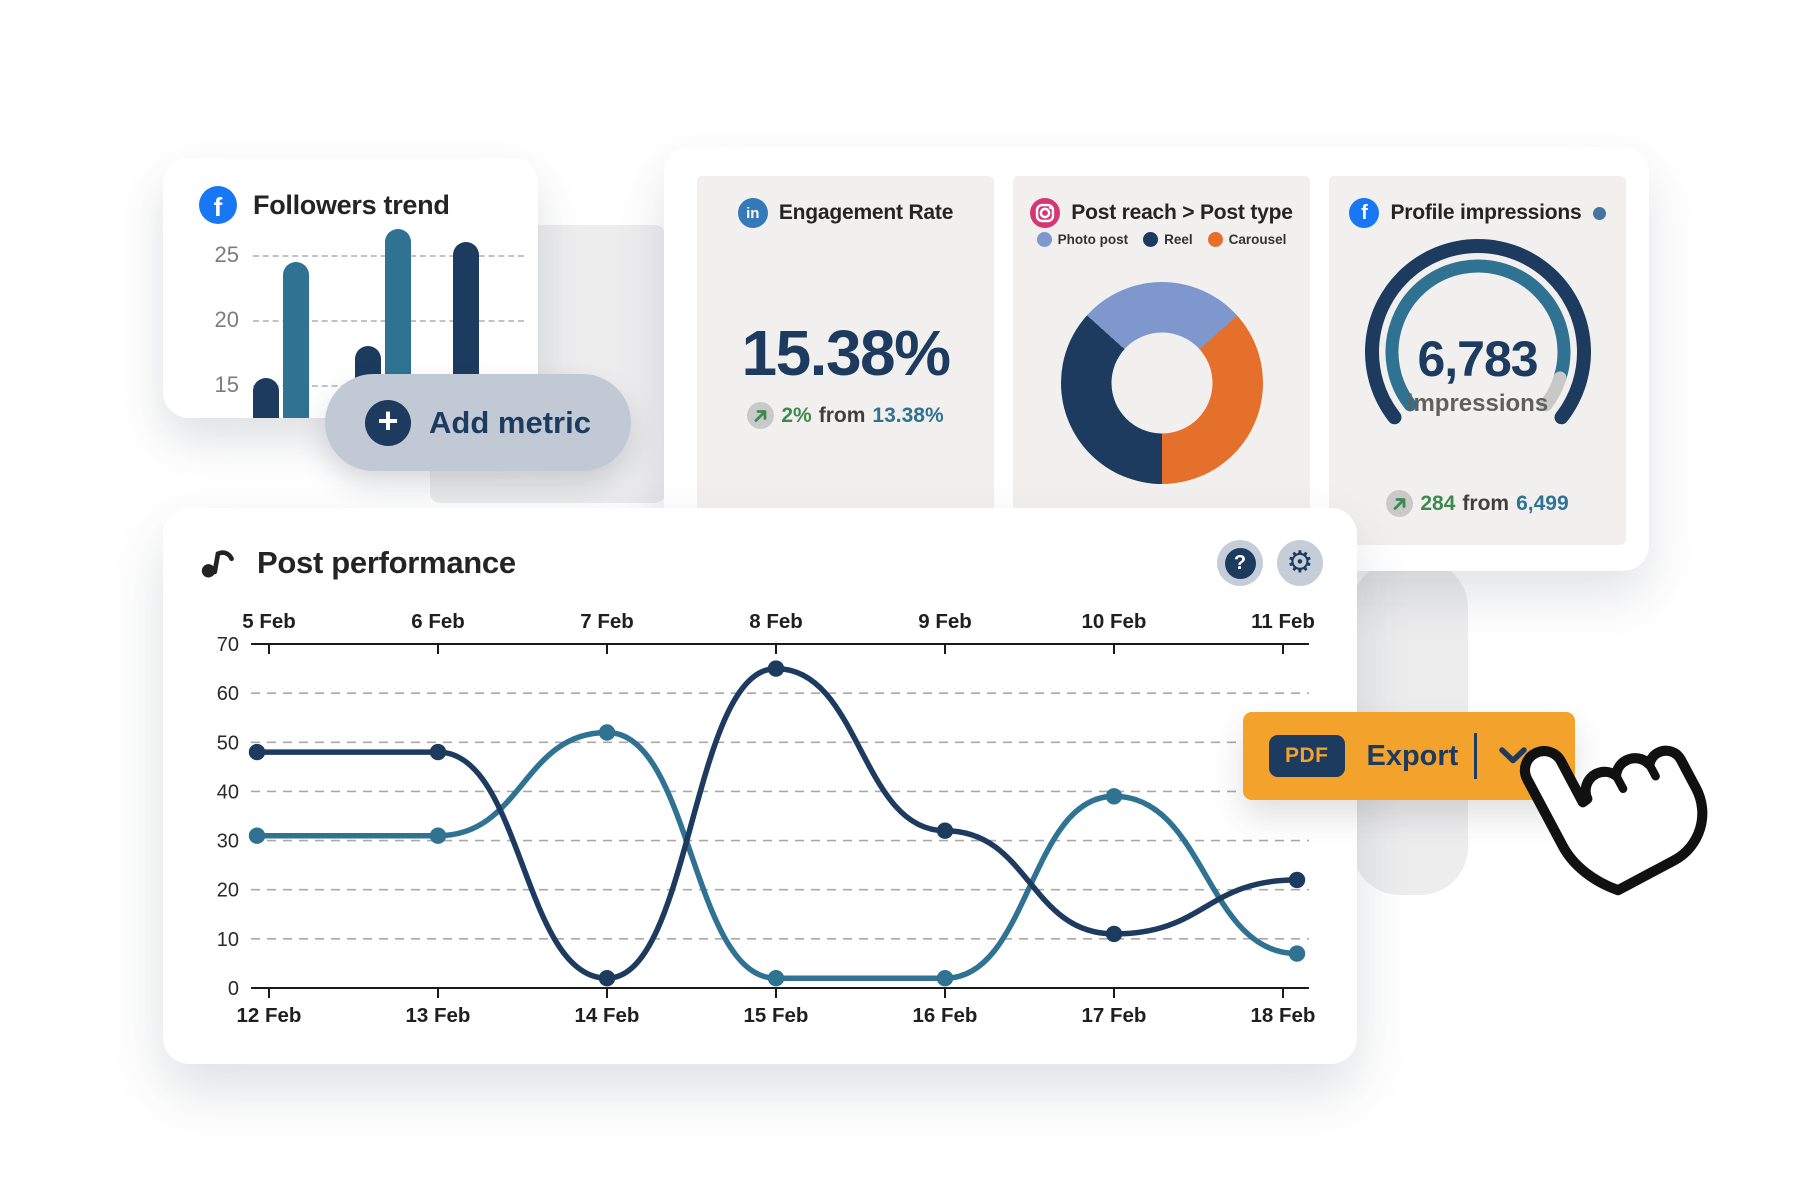 The width and height of the screenshot is (1800, 1200). What do you see at coordinates (388, 422) in the screenshot?
I see `plus-icon: +` at bounding box center [388, 422].